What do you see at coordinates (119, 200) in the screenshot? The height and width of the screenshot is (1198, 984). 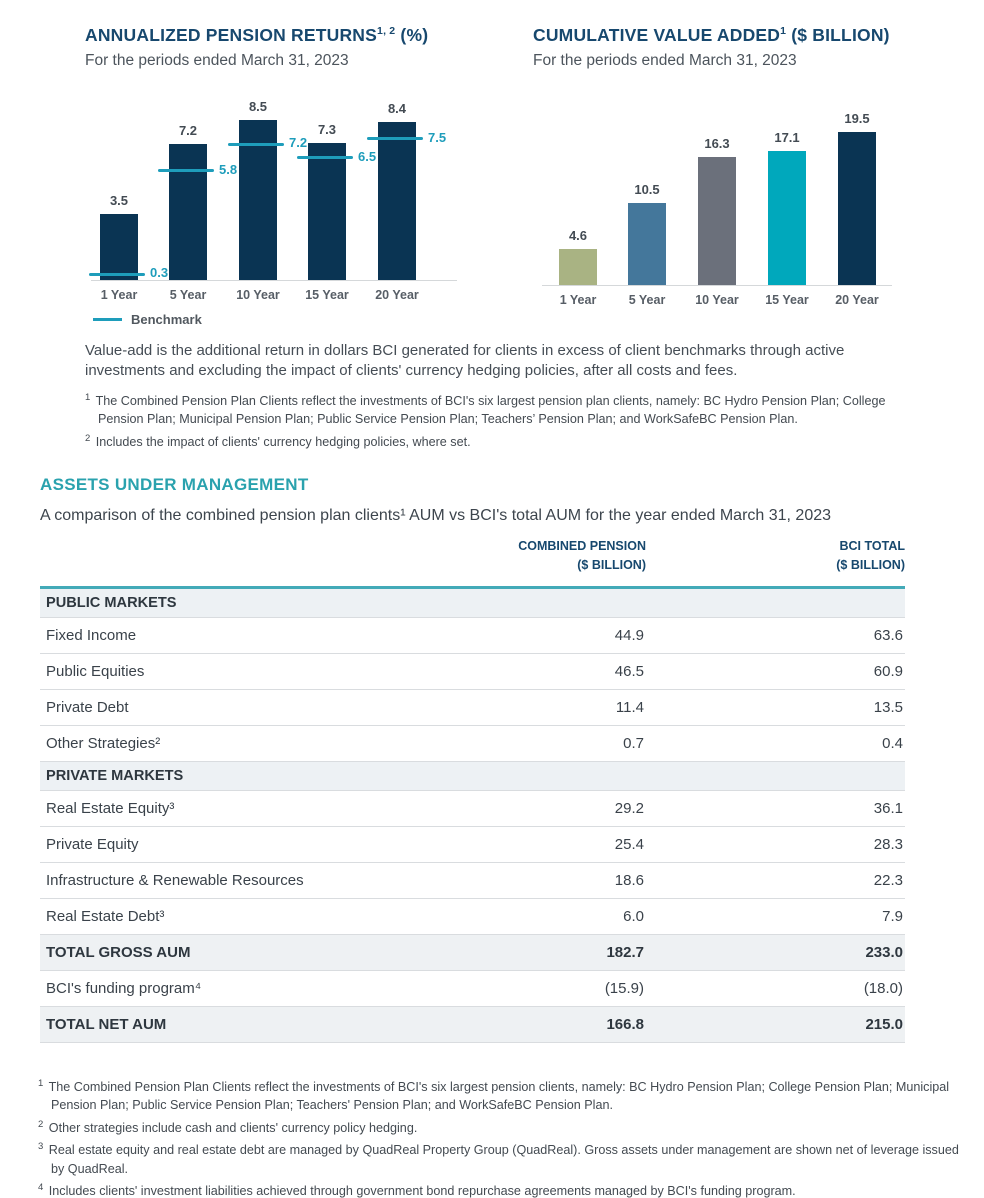 I see `bar-value-label: 3.5` at bounding box center [119, 200].